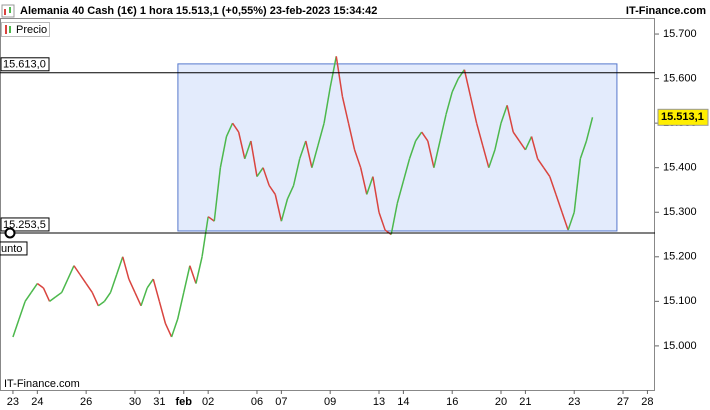 The height and width of the screenshot is (410, 710). What do you see at coordinates (135, 402) in the screenshot?
I see `x-tick-label: 30` at bounding box center [135, 402].